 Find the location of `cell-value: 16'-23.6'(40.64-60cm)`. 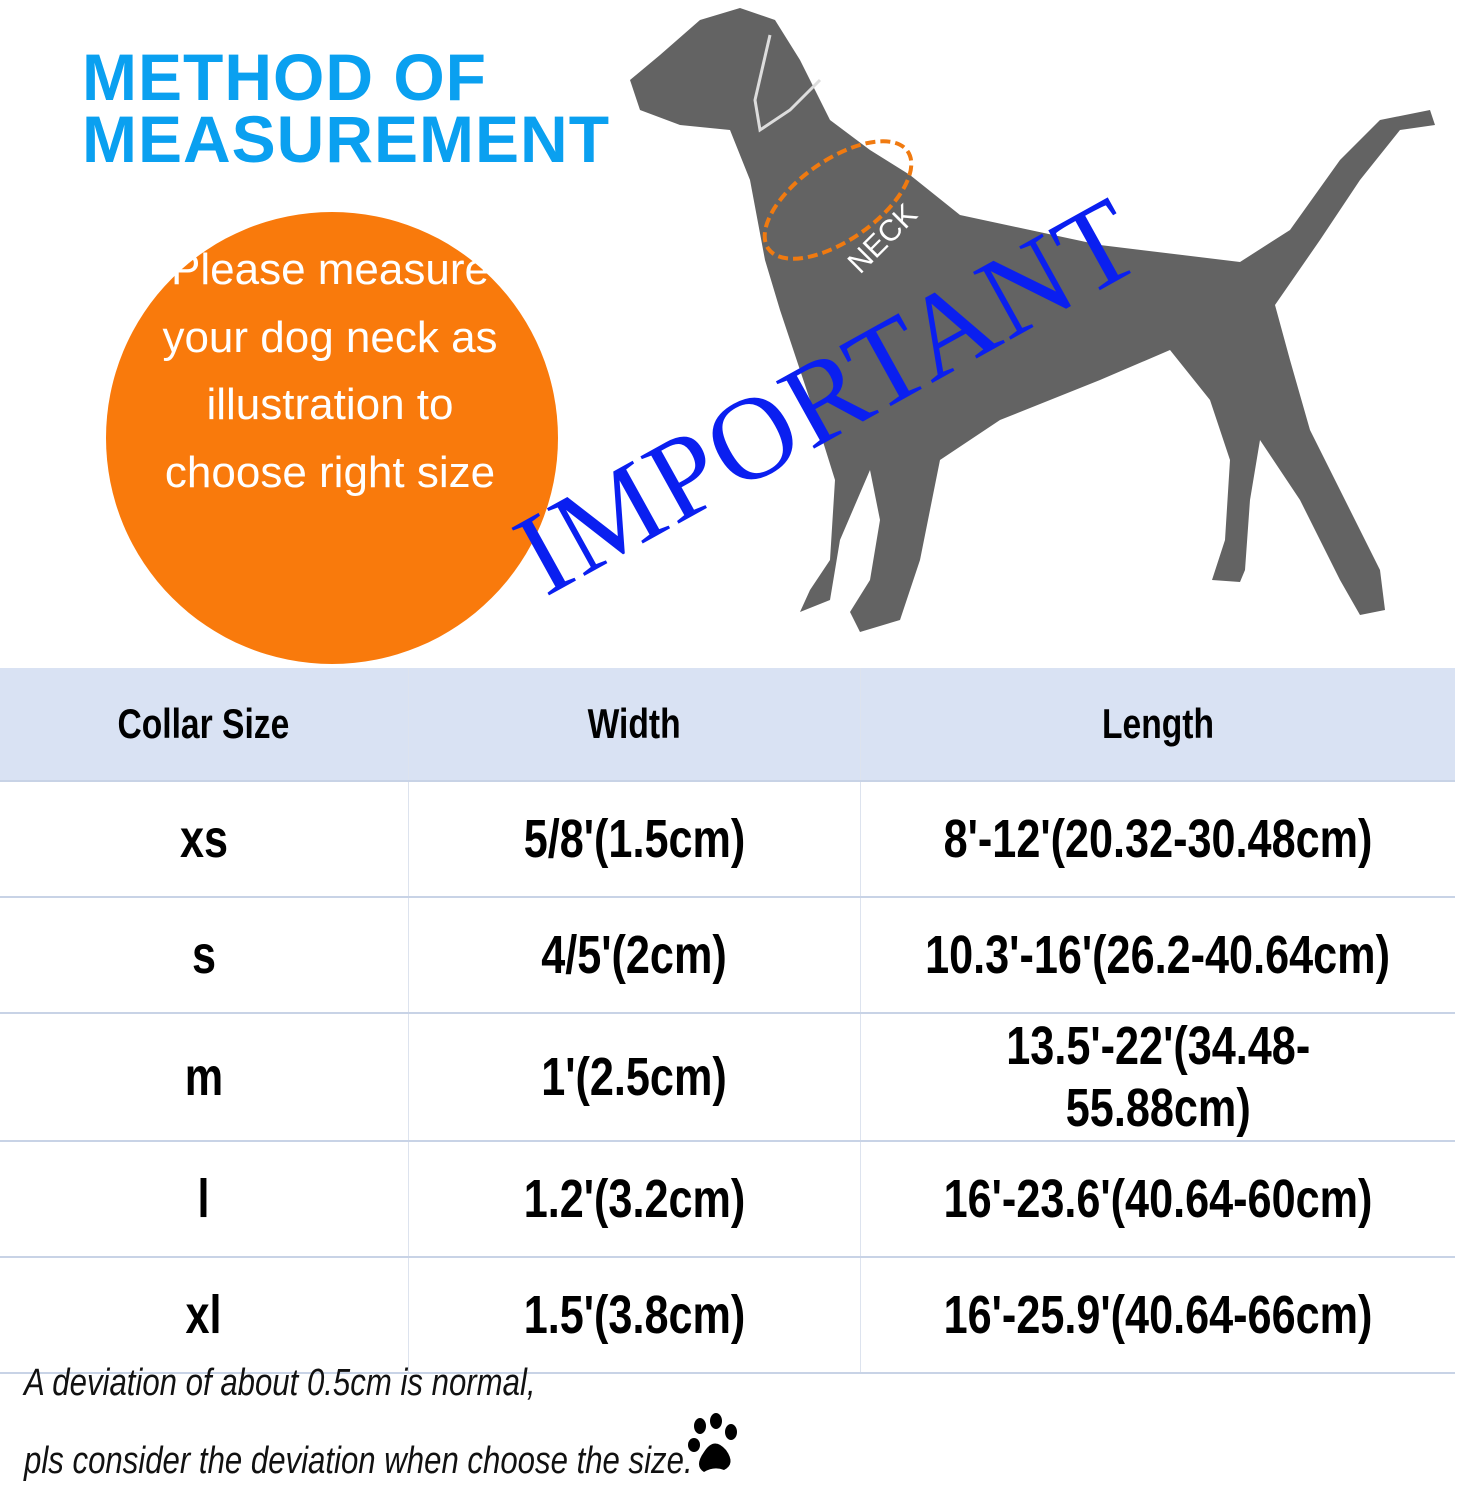

cell-value: 16'-23.6'(40.64-60cm) is located at coordinates (1158, 1199).